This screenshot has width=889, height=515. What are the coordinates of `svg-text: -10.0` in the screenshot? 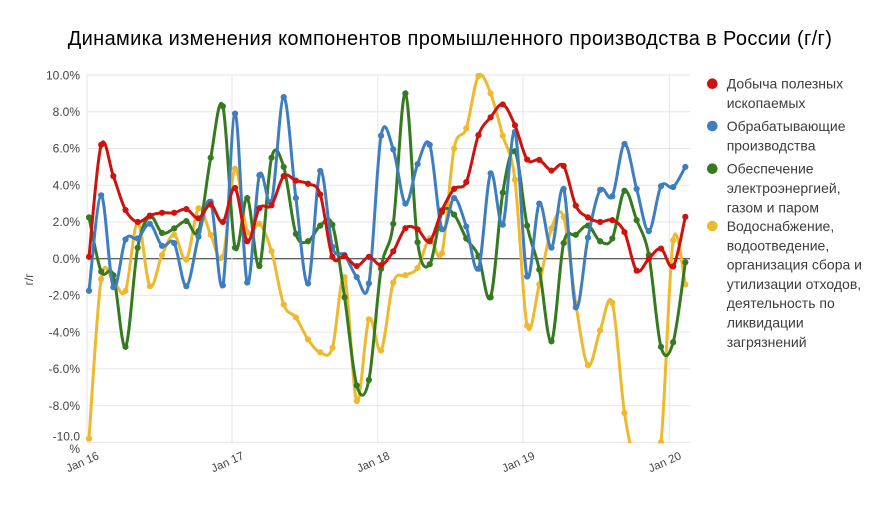 It's located at (67, 436).